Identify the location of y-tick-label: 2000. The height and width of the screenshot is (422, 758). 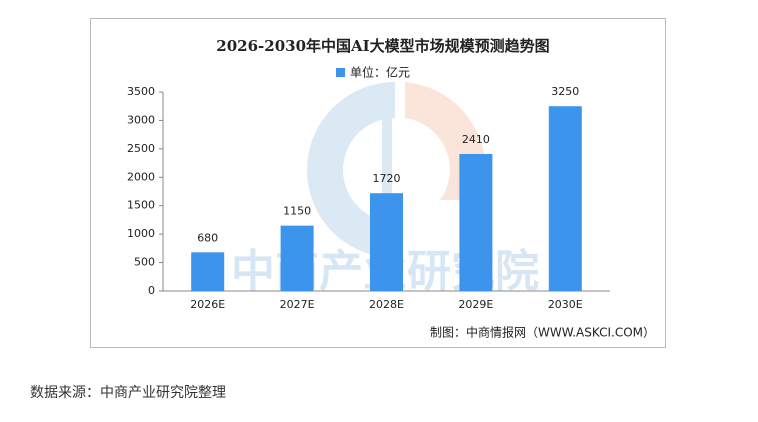
(141, 176).